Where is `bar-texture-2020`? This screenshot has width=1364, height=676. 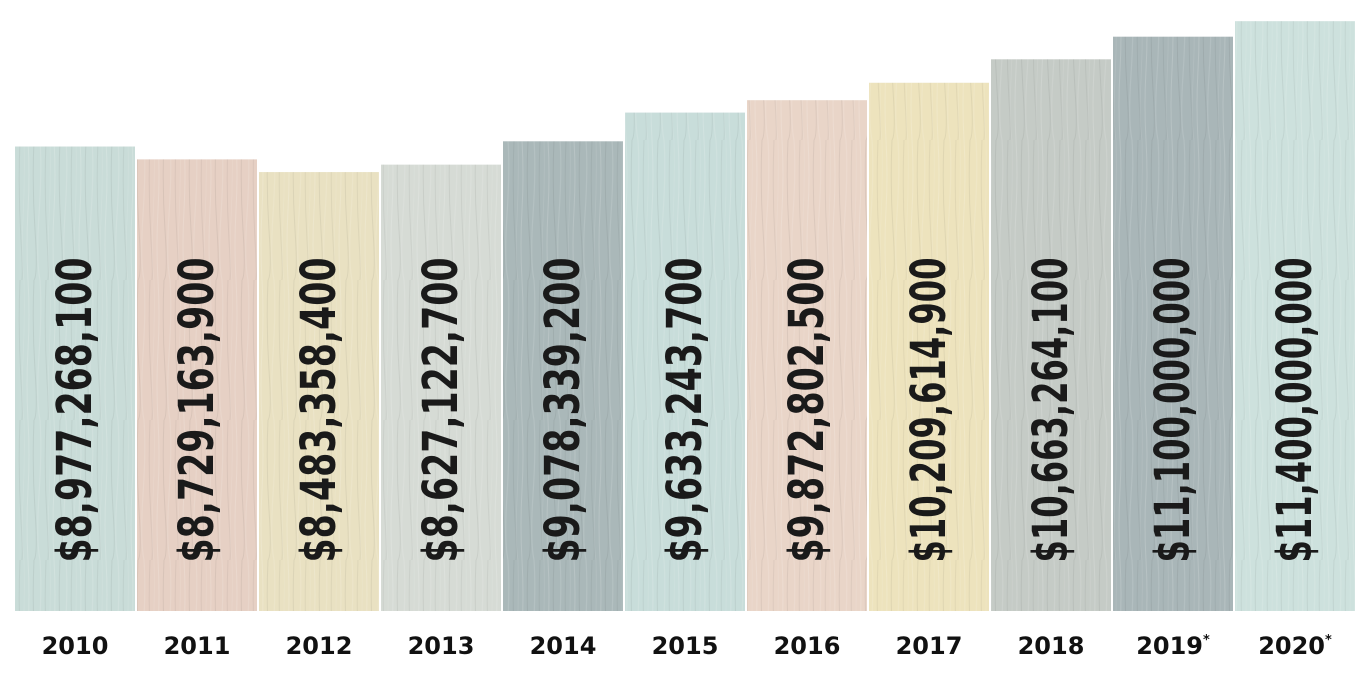 bar-texture-2020 is located at coordinates (1295, 316).